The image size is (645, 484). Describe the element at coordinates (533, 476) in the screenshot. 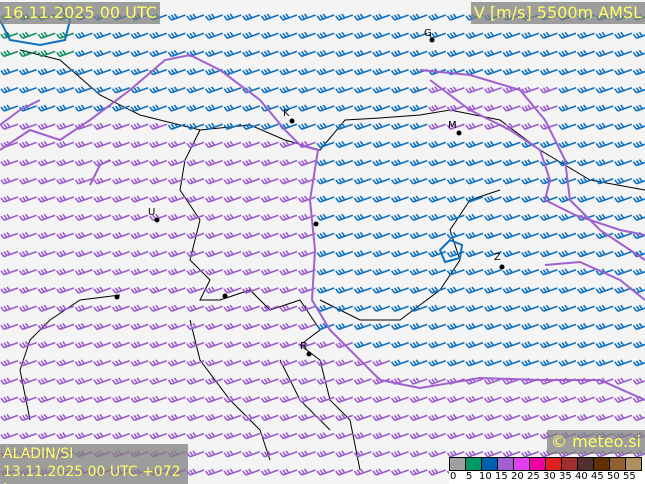

I see `legend-tick: 25` at that location.